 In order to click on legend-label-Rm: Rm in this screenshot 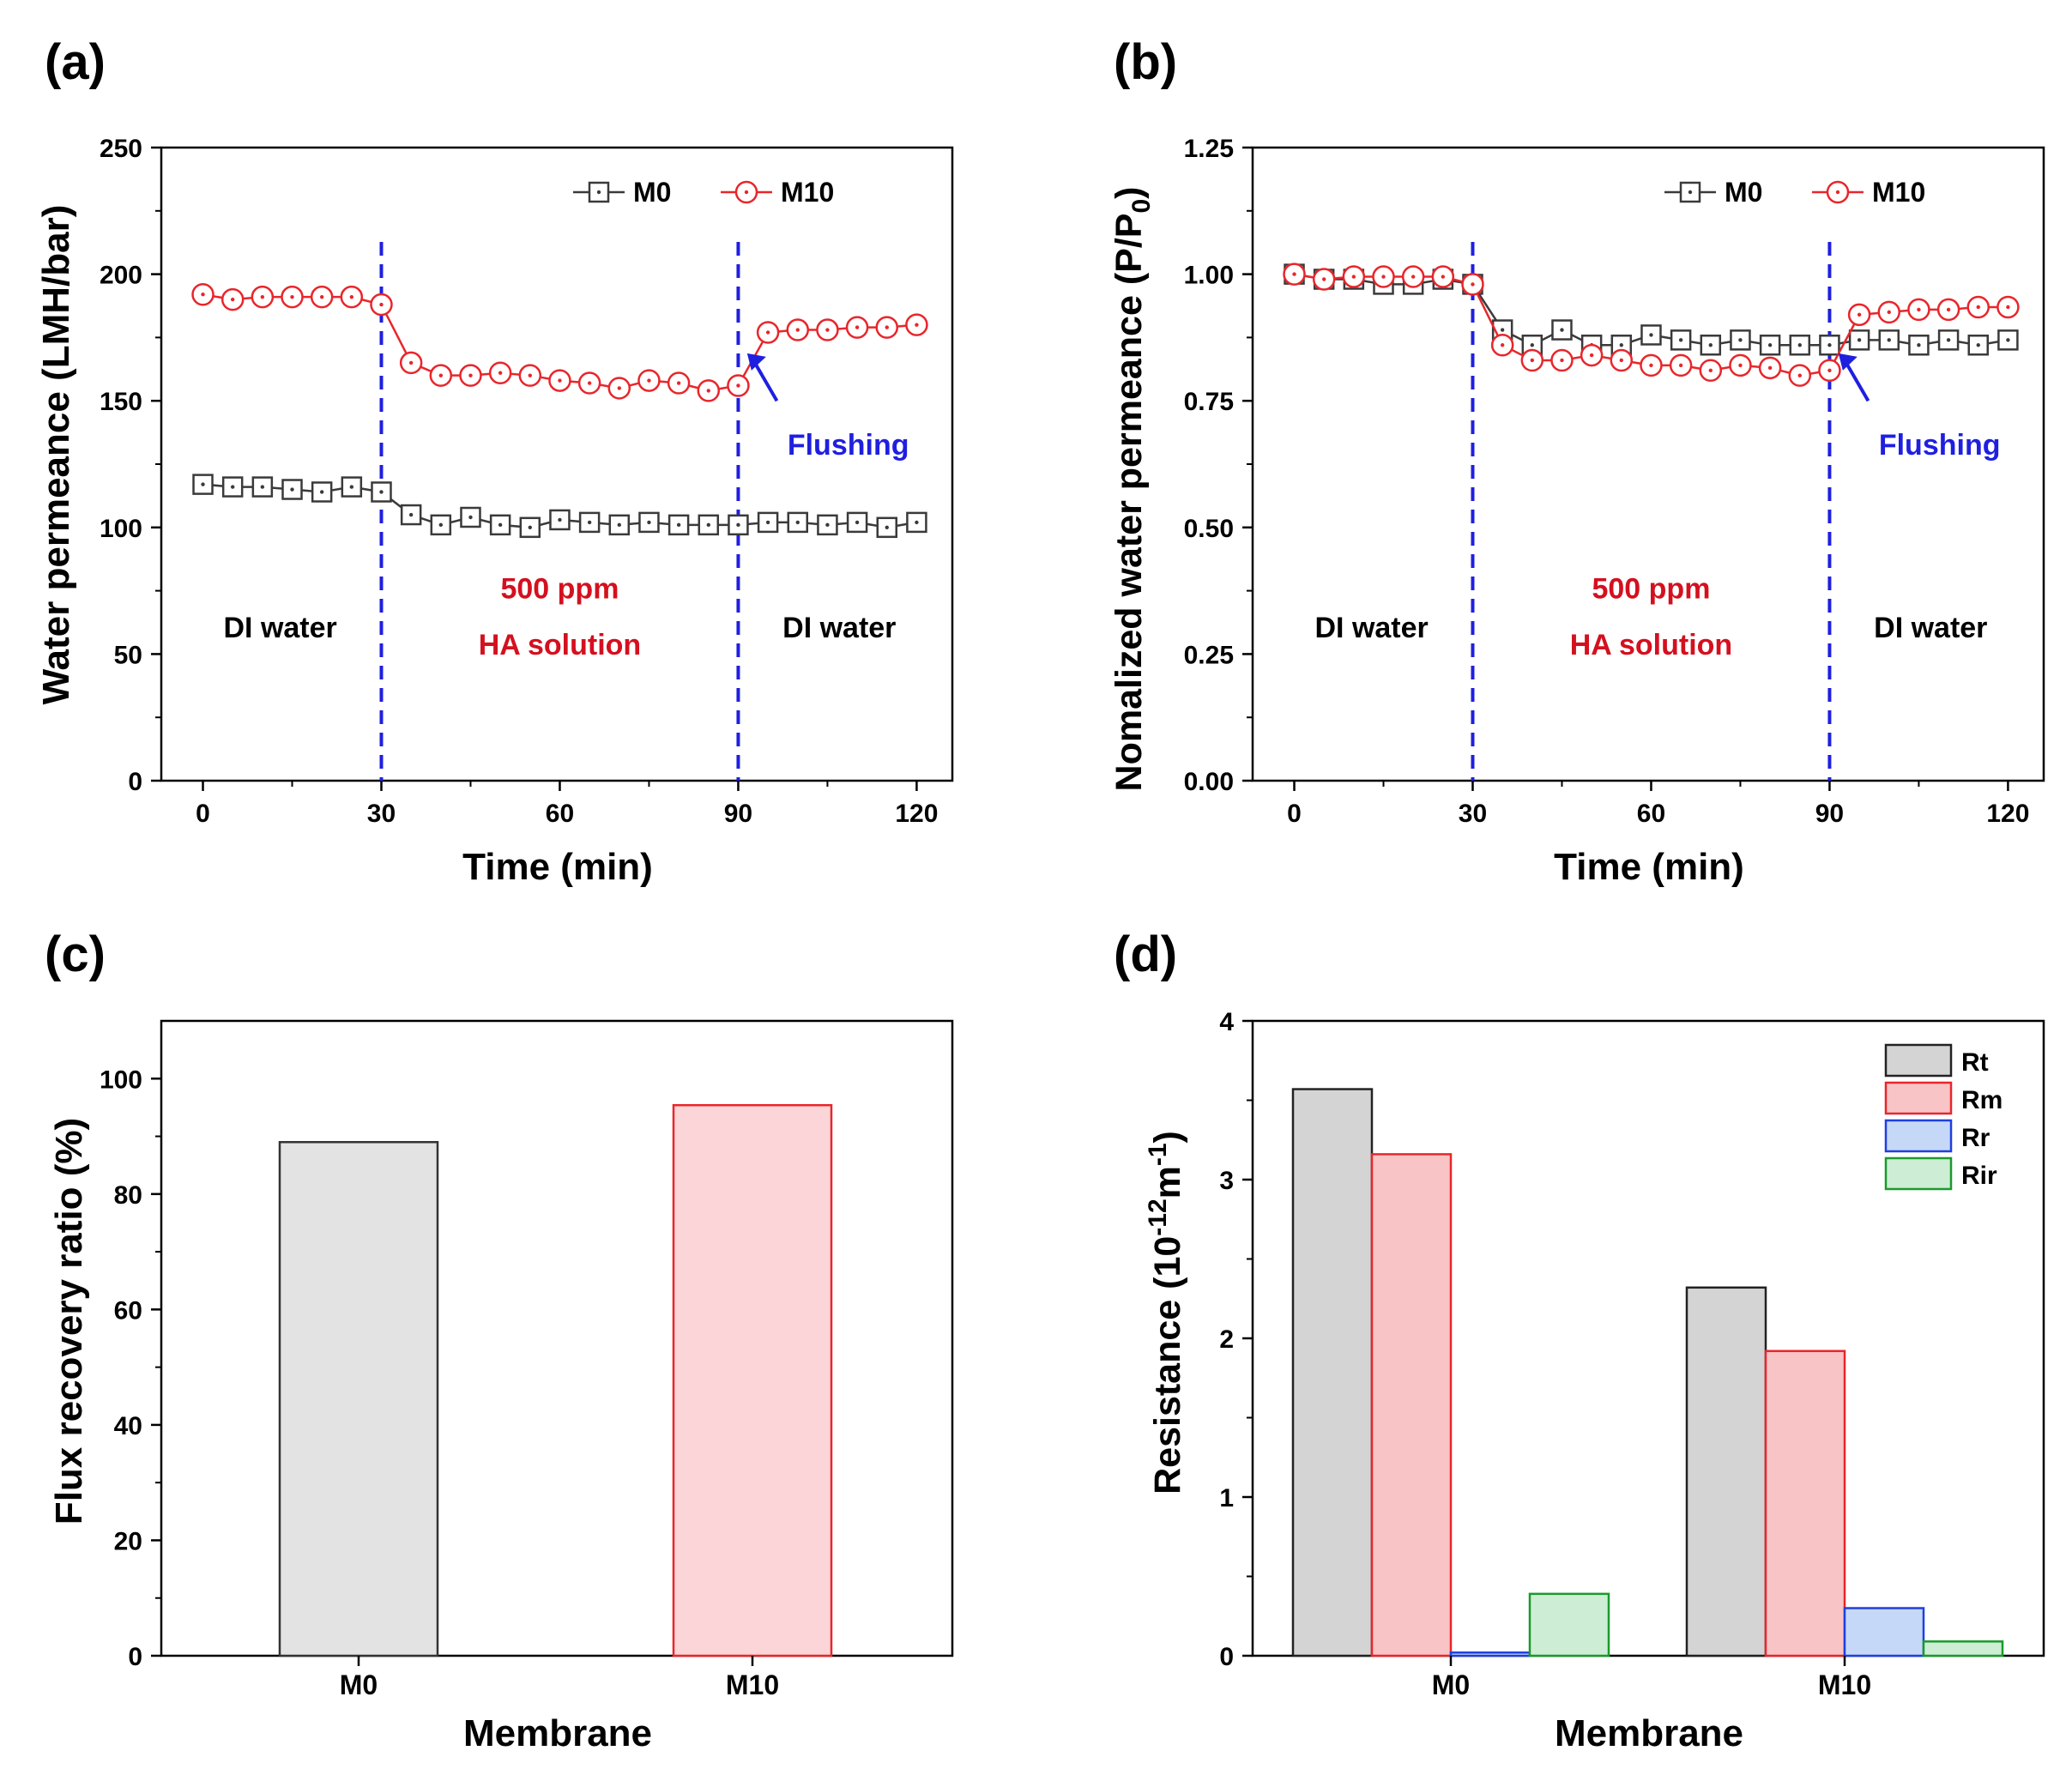, I will do `click(1982, 1100)`.